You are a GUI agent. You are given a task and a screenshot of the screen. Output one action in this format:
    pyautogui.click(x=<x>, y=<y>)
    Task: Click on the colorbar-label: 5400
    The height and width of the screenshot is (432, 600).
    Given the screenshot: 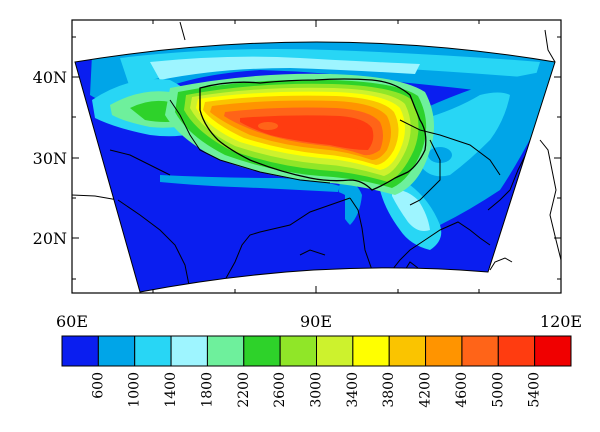 What is the action you would take?
    pyautogui.click(x=535, y=390)
    